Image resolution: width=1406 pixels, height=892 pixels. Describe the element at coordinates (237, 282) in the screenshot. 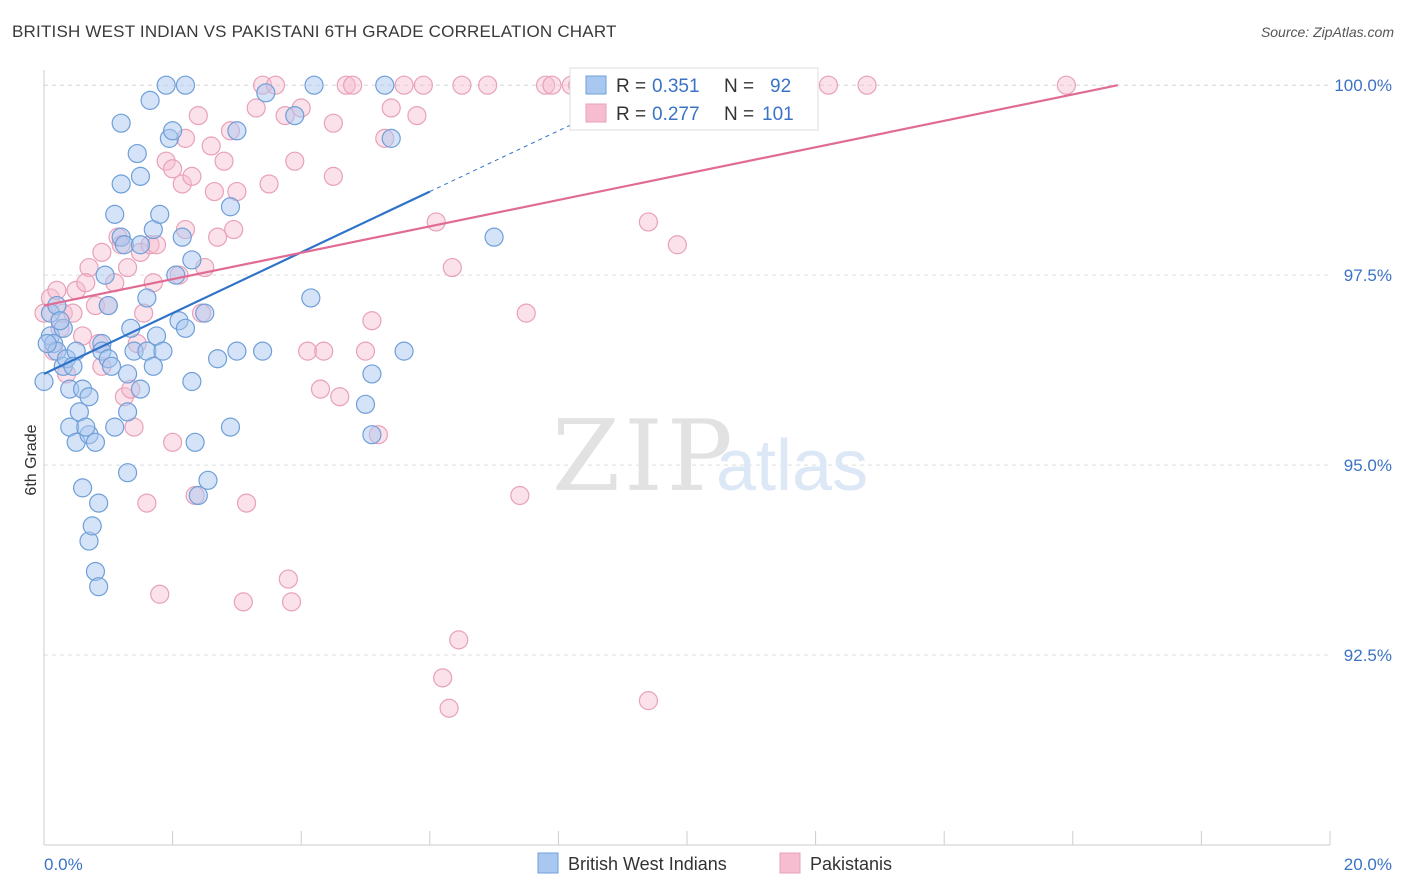

I see `british-west-indians-trend-line` at that location.